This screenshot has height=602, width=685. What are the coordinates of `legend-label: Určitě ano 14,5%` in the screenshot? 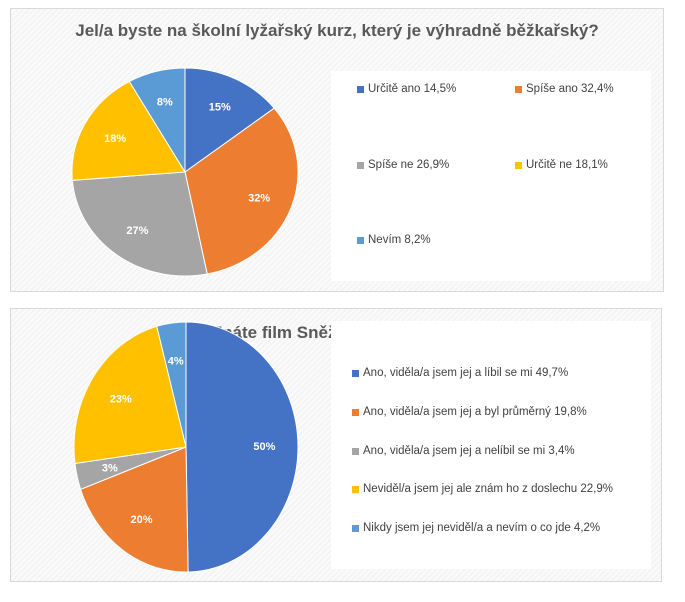 It's located at (412, 89).